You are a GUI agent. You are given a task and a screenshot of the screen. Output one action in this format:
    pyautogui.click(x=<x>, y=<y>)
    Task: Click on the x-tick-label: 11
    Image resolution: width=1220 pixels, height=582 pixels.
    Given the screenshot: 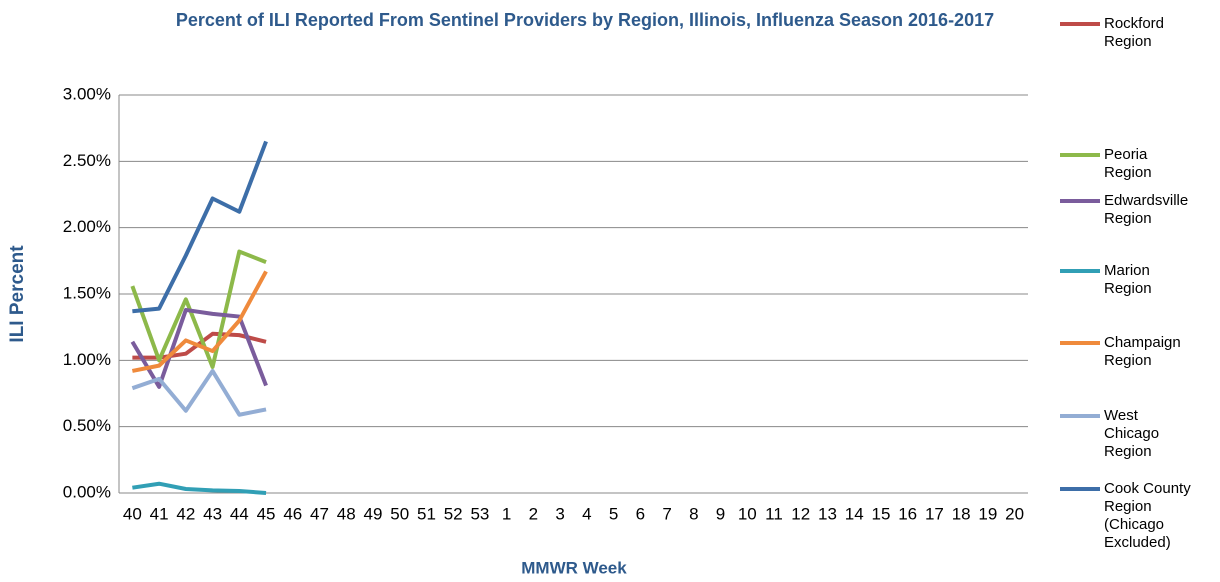 What is the action you would take?
    pyautogui.click(x=774, y=513)
    